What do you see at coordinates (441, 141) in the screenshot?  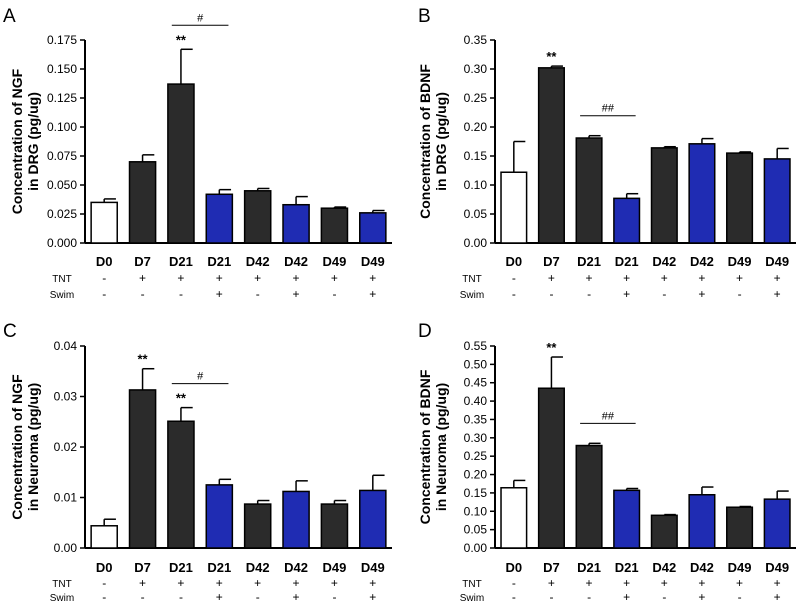 I see `y-axis-label-line: in DRG (pg/ug)` at bounding box center [441, 141].